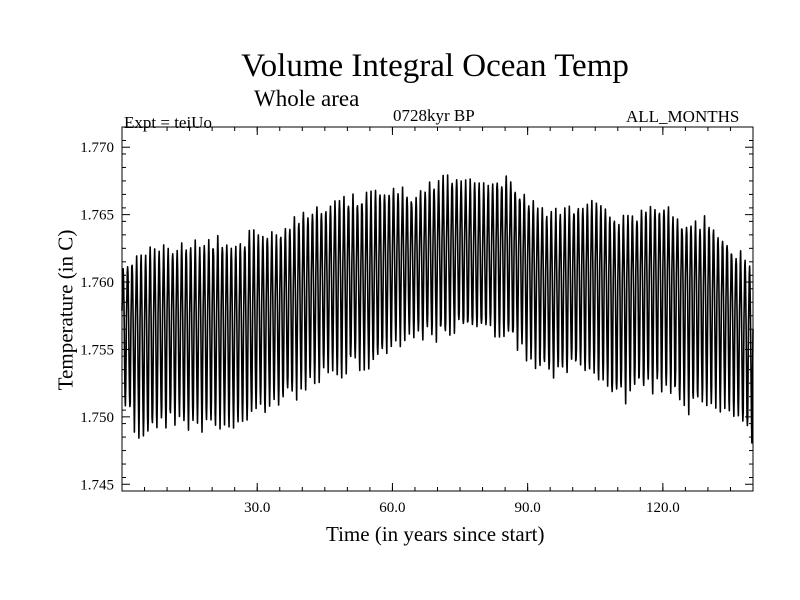 Image resolution: width=800 pixels, height=600 pixels. What do you see at coordinates (97, 418) in the screenshot?
I see `y-tick-label: 1.750` at bounding box center [97, 418].